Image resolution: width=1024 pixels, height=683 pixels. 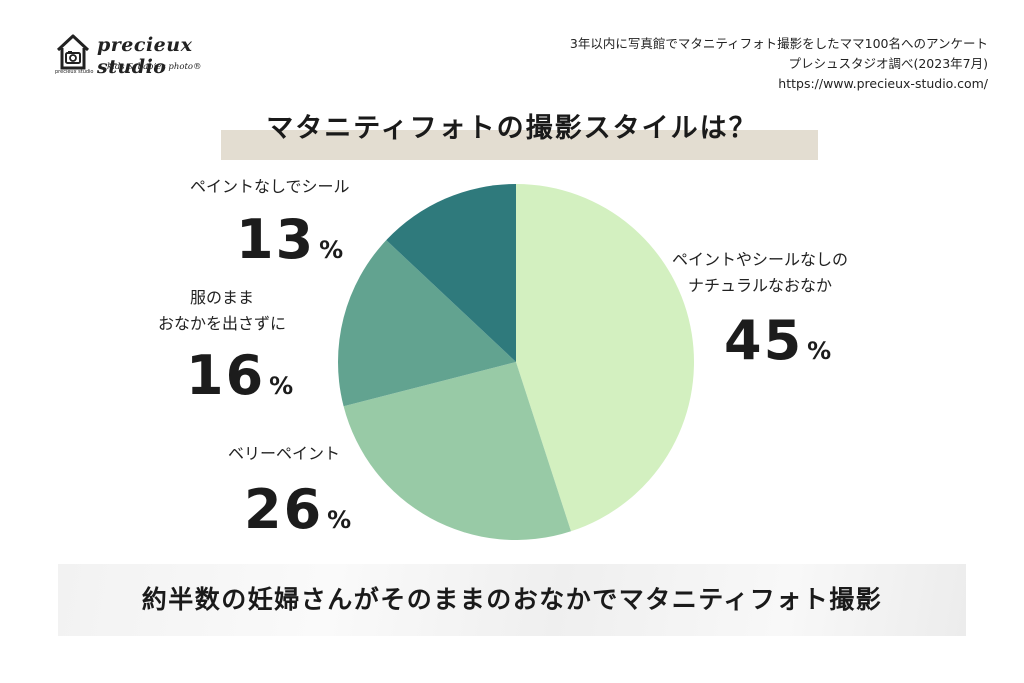 What do you see at coordinates (222, 297) in the screenshot?
I see `slice-label-line: 服のまま` at bounding box center [222, 297].